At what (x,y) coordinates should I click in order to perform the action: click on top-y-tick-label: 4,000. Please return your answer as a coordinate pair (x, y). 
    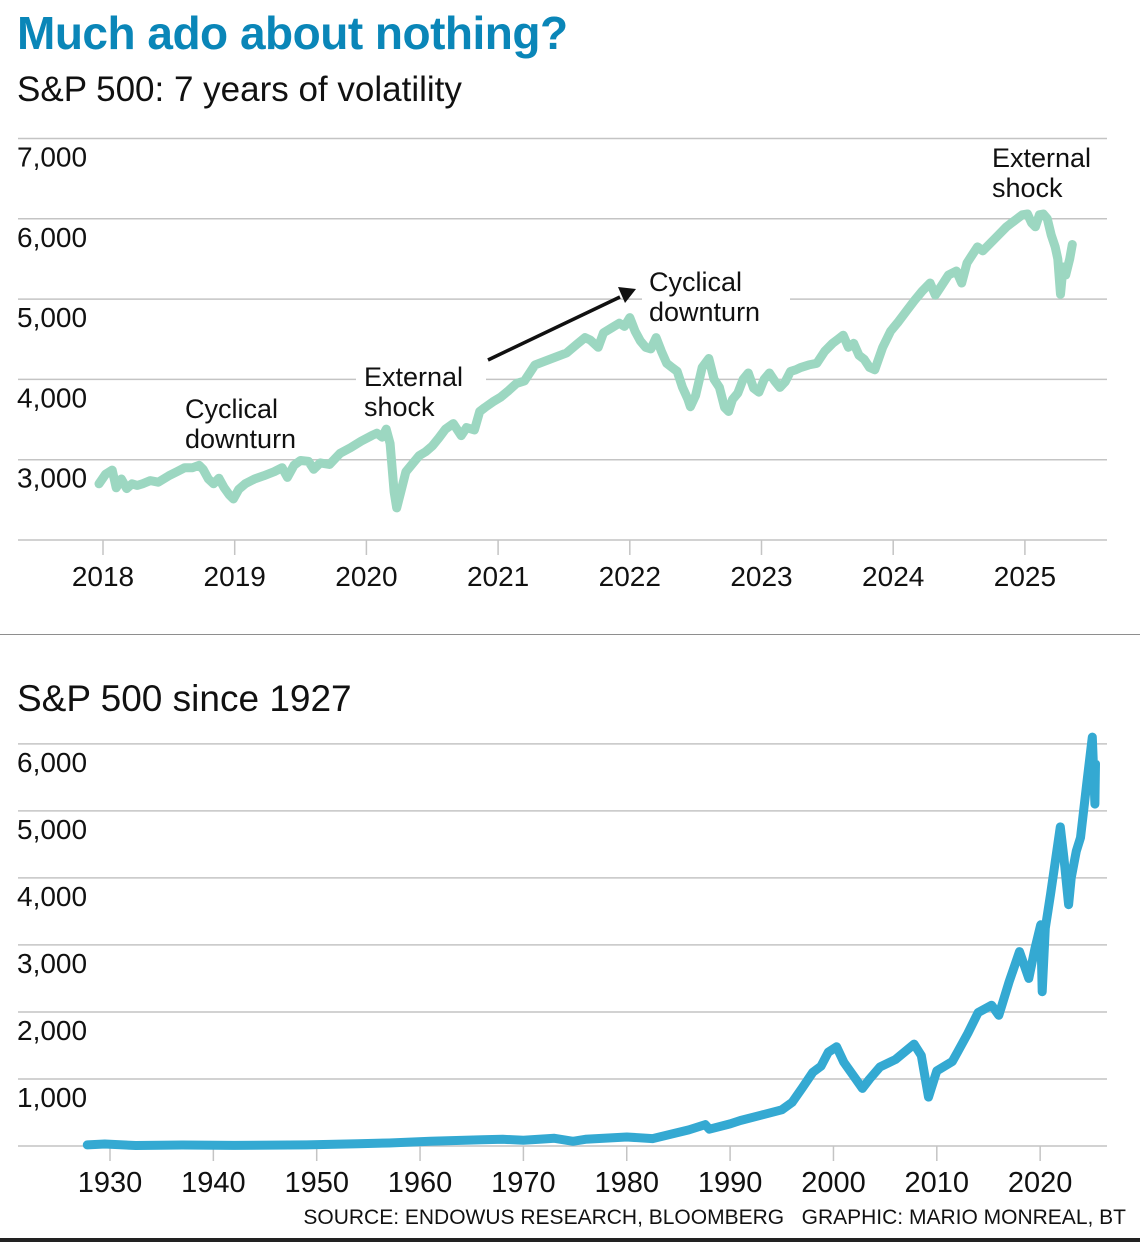
    Looking at the image, I should click on (52, 397).